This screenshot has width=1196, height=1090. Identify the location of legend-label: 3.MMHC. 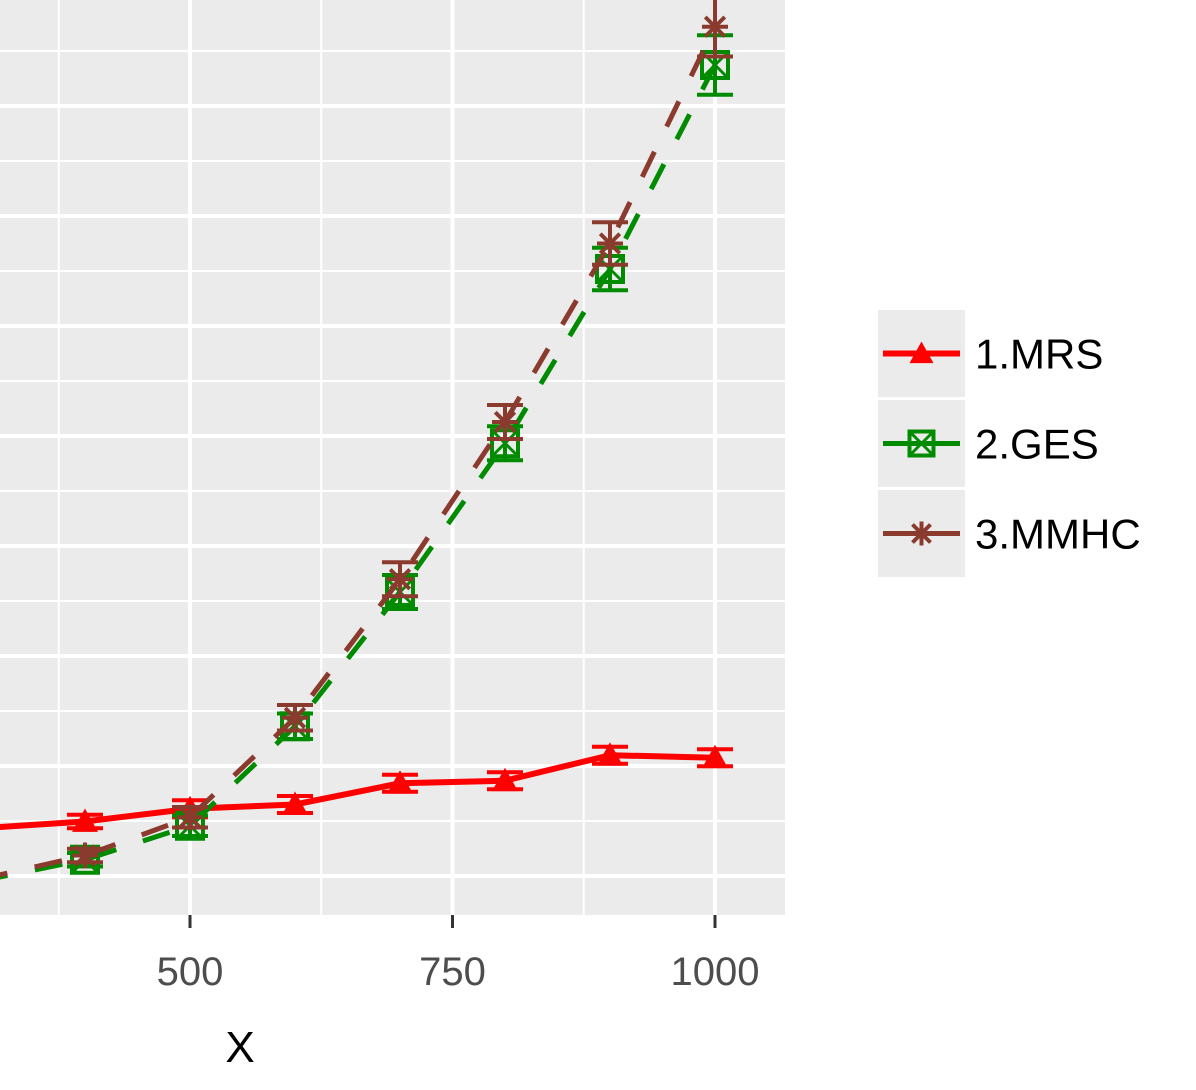
(1058, 534).